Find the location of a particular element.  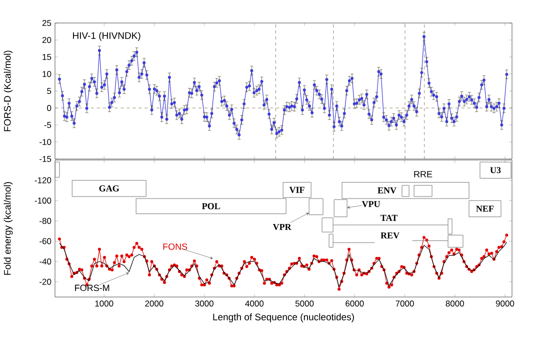

y-tick-label: 10 is located at coordinates (47, 74).